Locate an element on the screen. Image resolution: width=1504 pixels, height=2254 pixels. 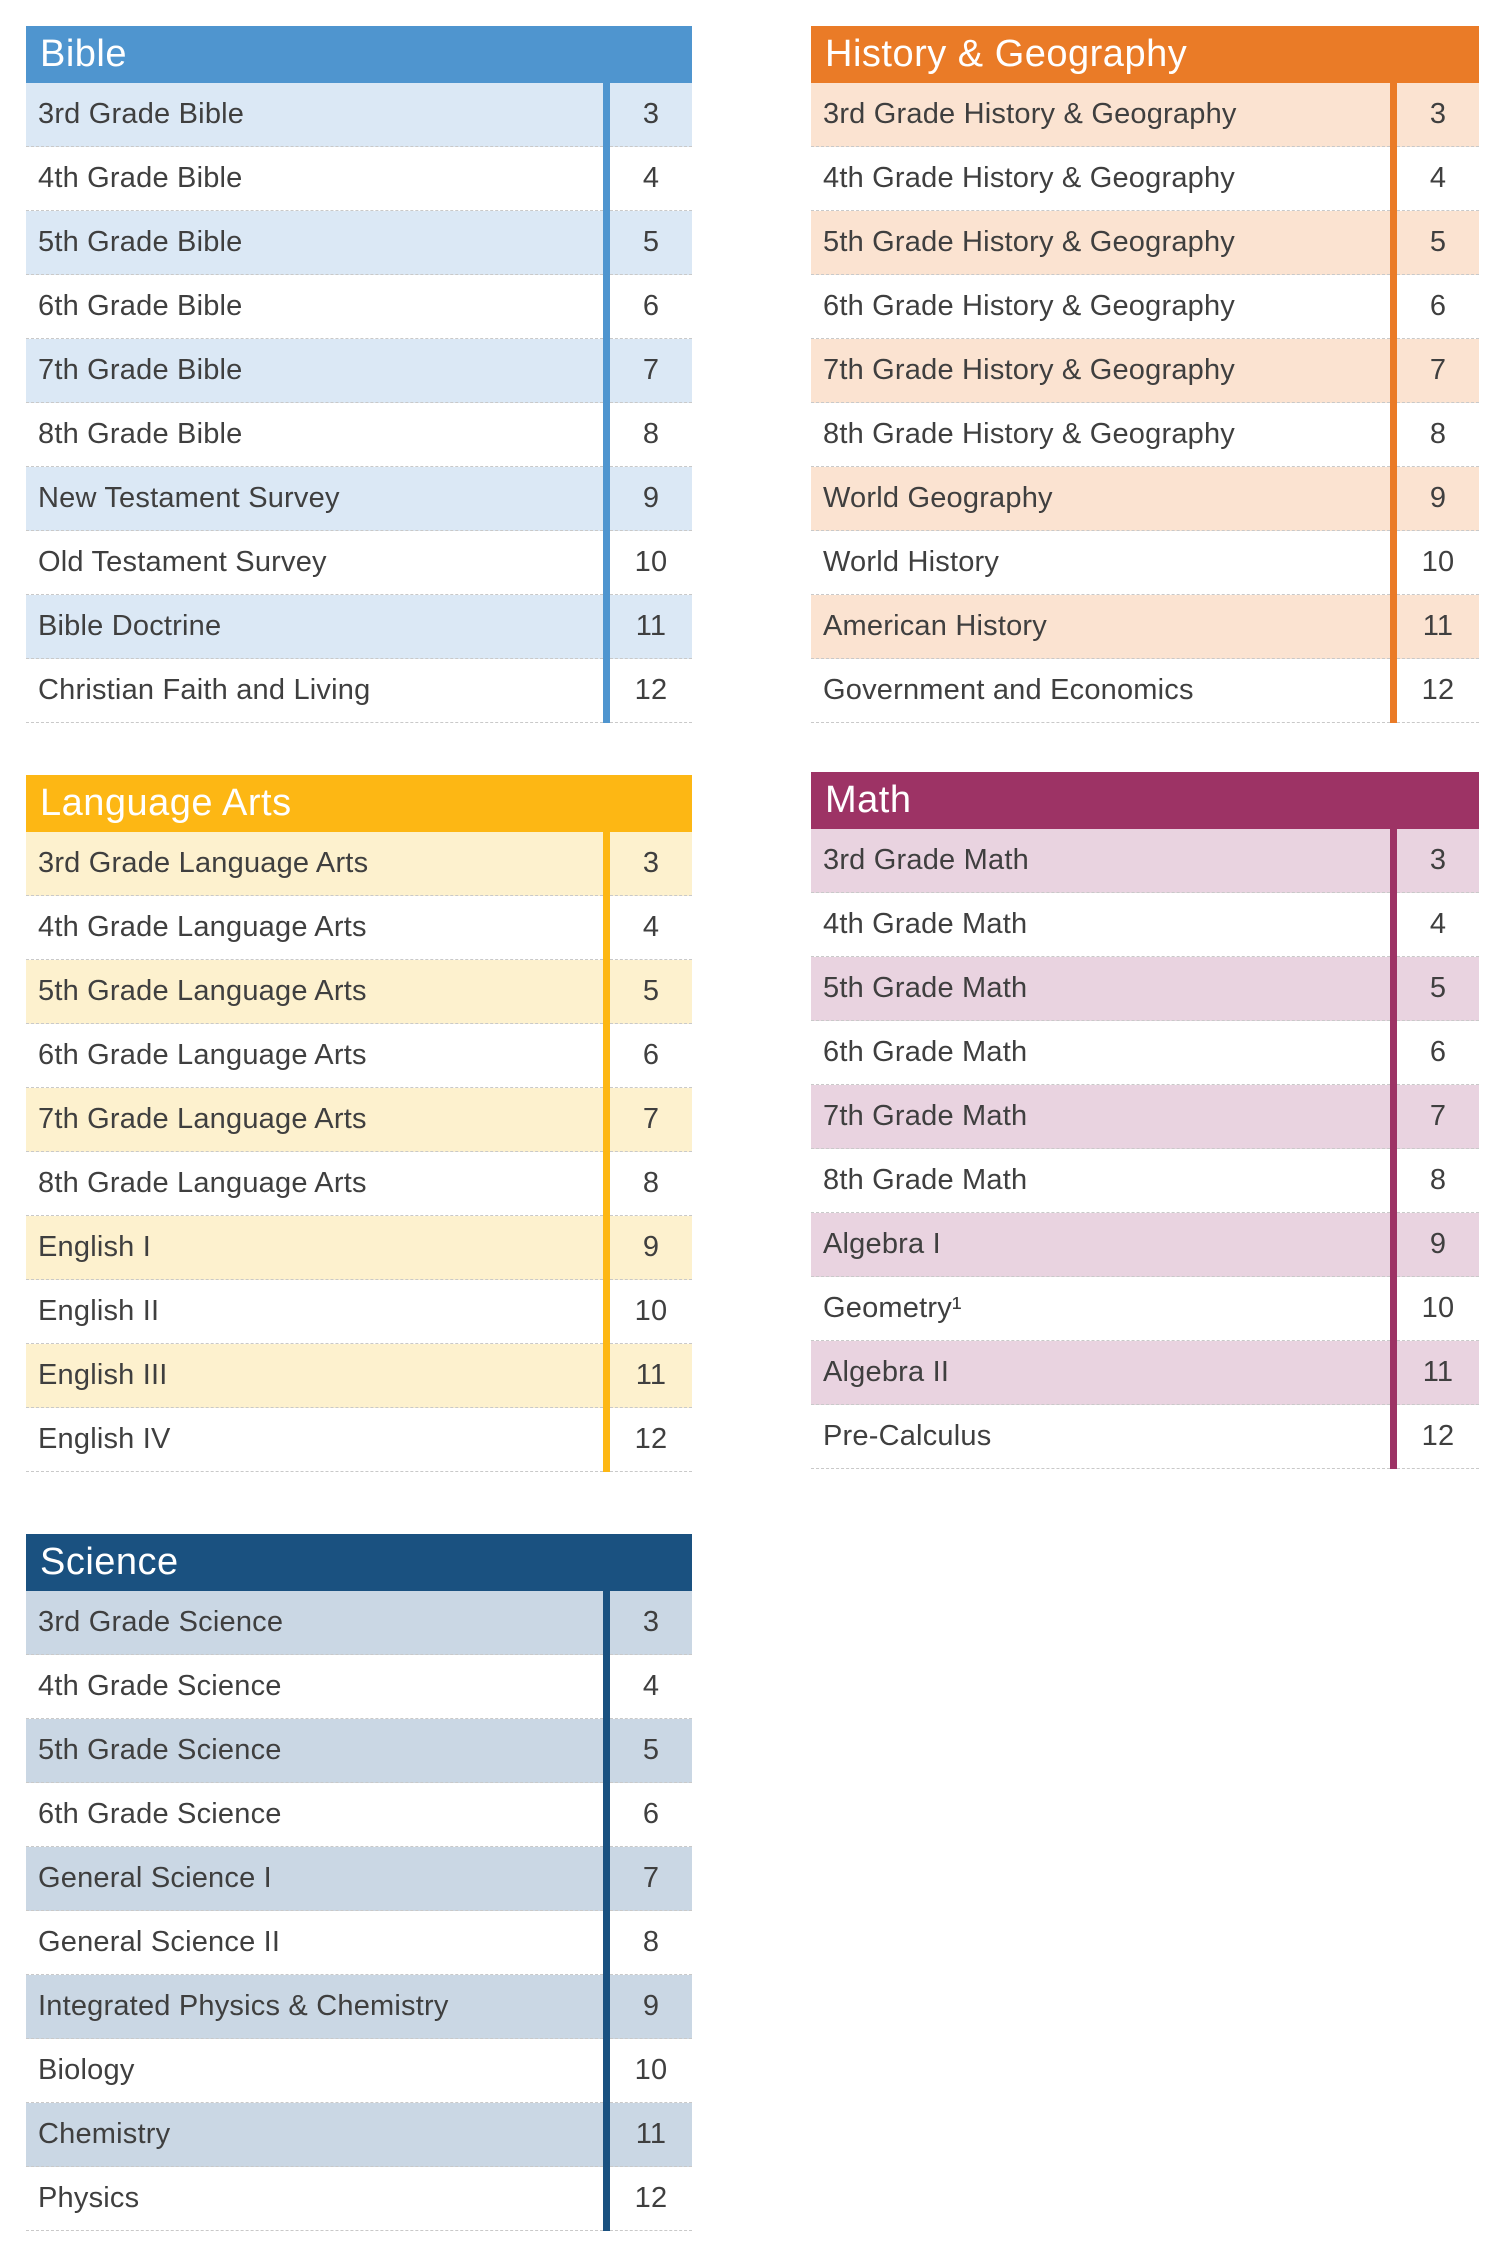
course-name: Geometry¹ is located at coordinates (1100, 1309).